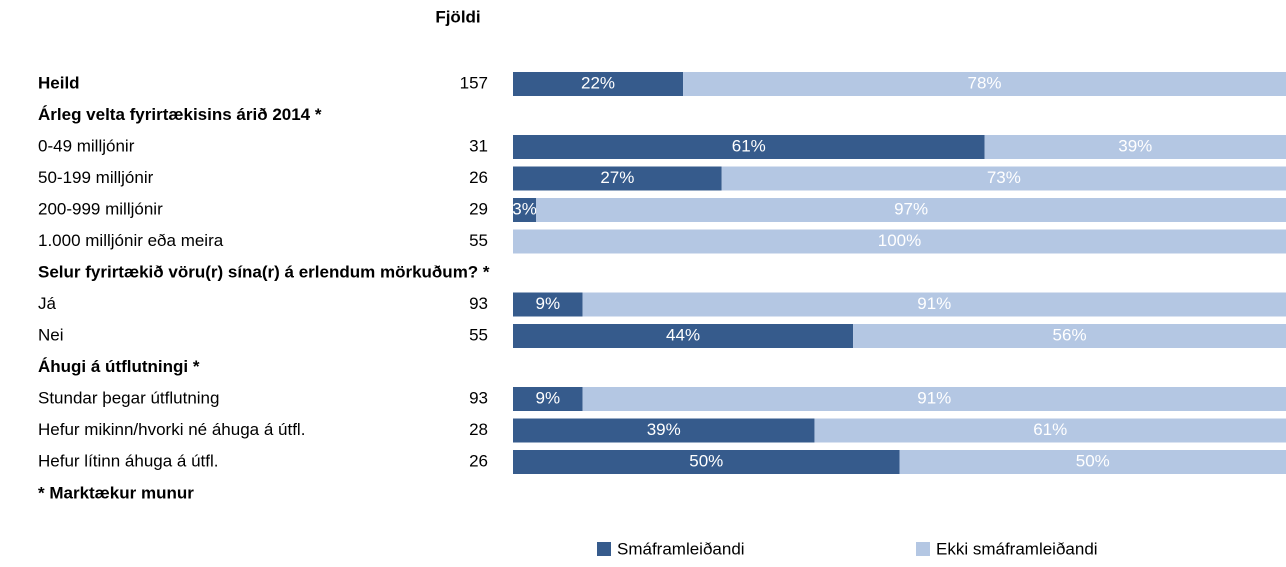 The image size is (1286, 567). Describe the element at coordinates (681, 548) in the screenshot. I see `legend-label: Smáframleiðandi` at that location.